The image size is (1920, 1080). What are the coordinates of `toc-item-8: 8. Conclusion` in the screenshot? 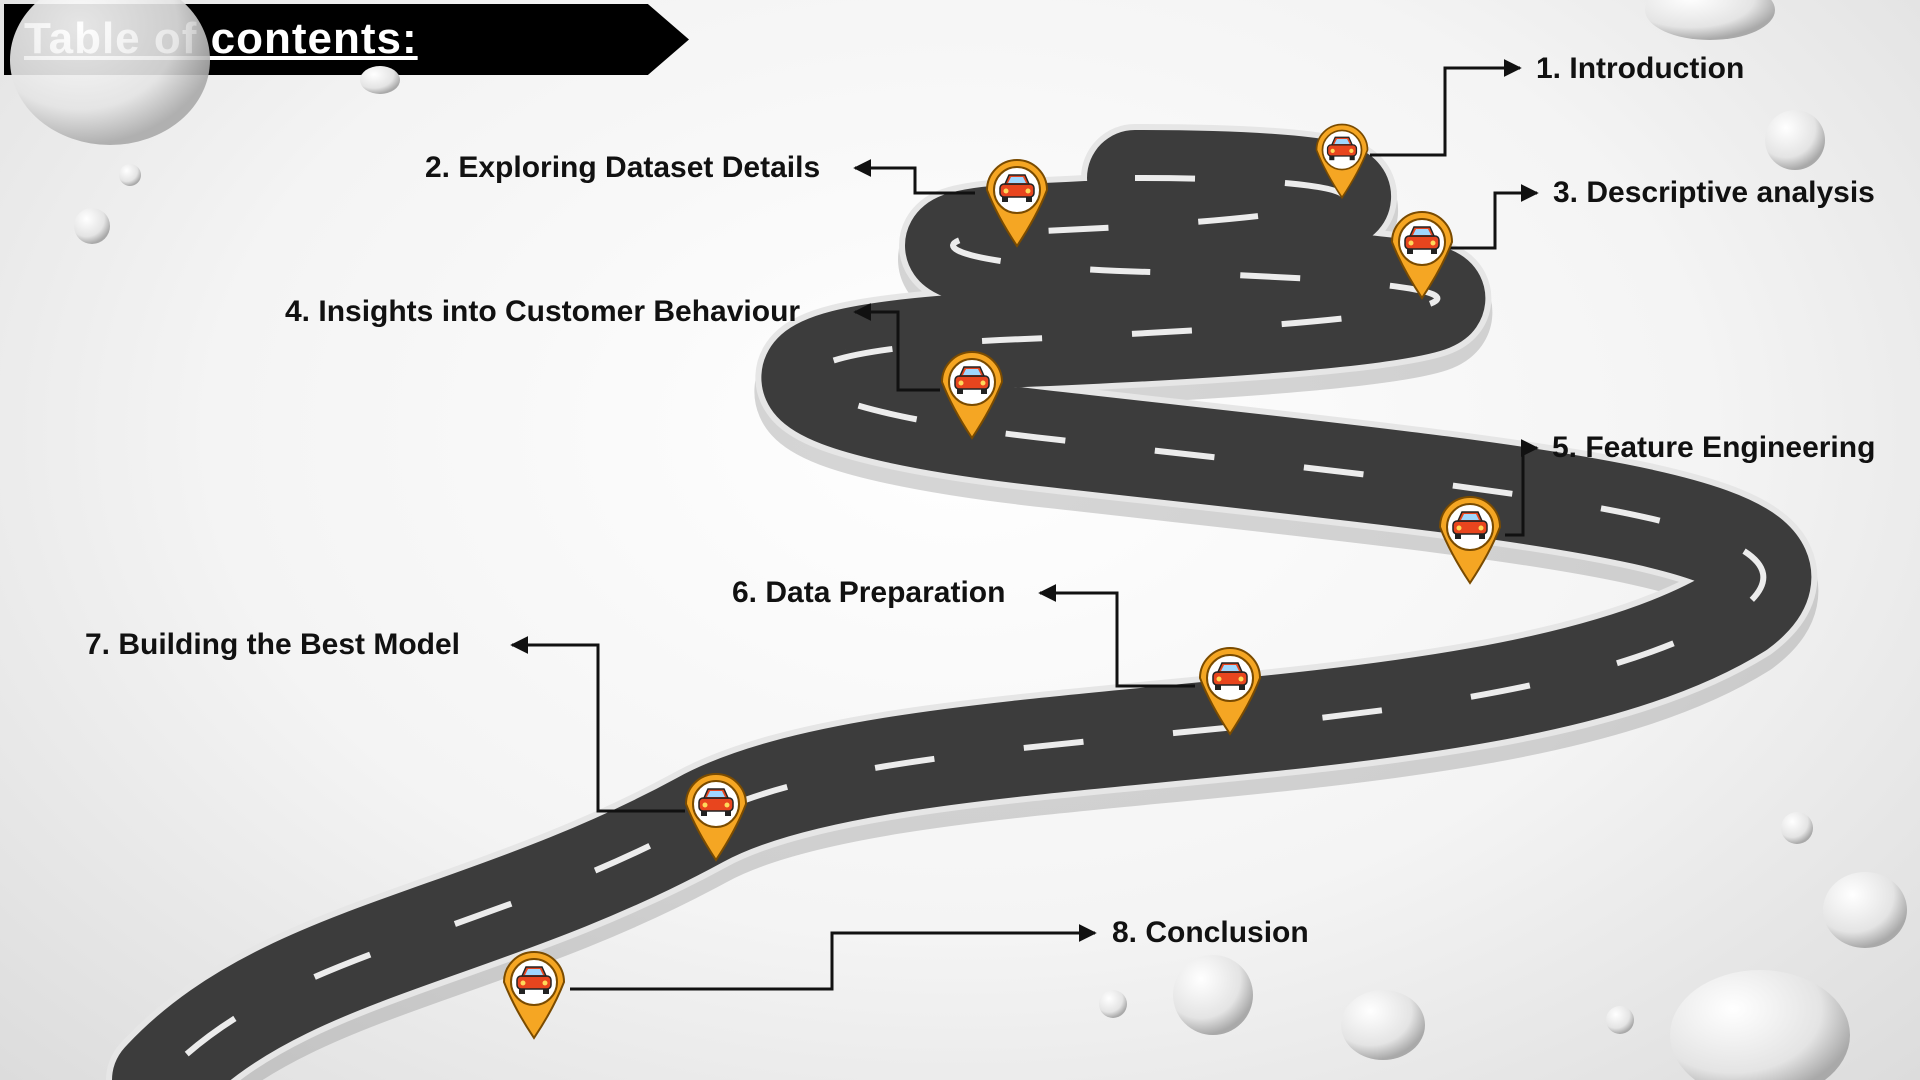 It's located at (1210, 932).